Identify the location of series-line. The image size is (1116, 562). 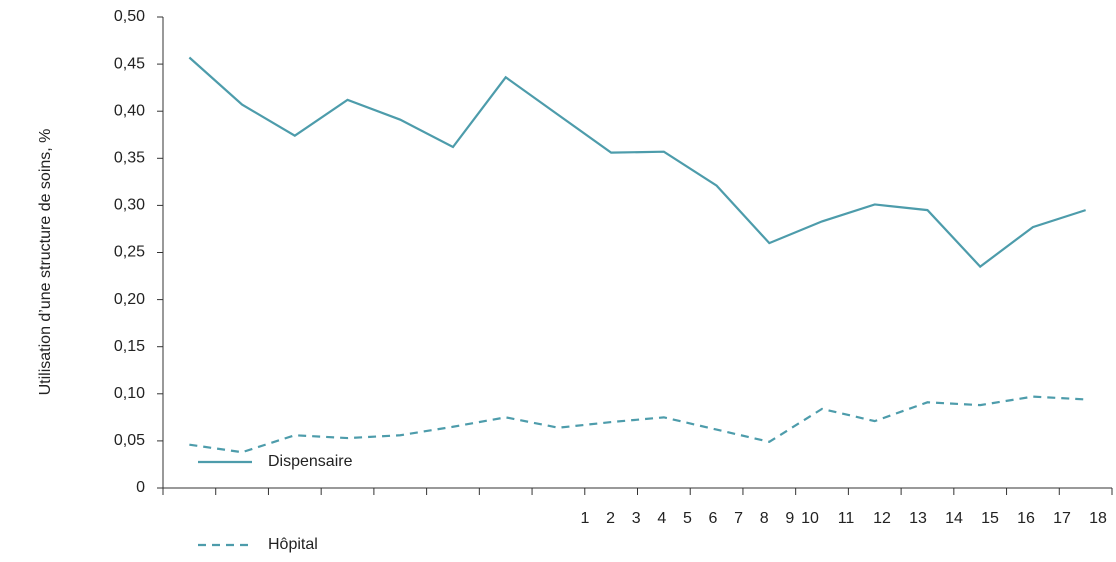
(637, 424).